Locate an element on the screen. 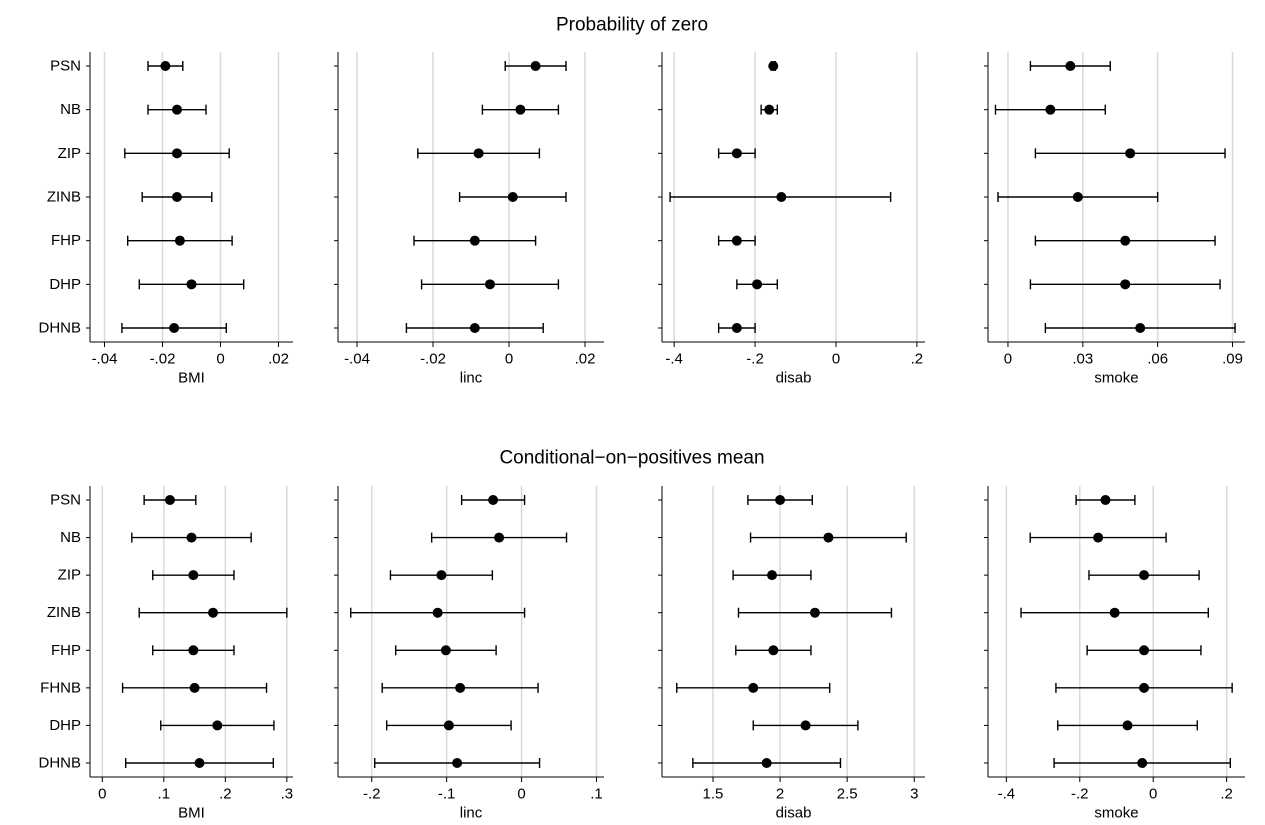 The image size is (1265, 825). y-tick-label-nb: NB is located at coordinates (70, 109).